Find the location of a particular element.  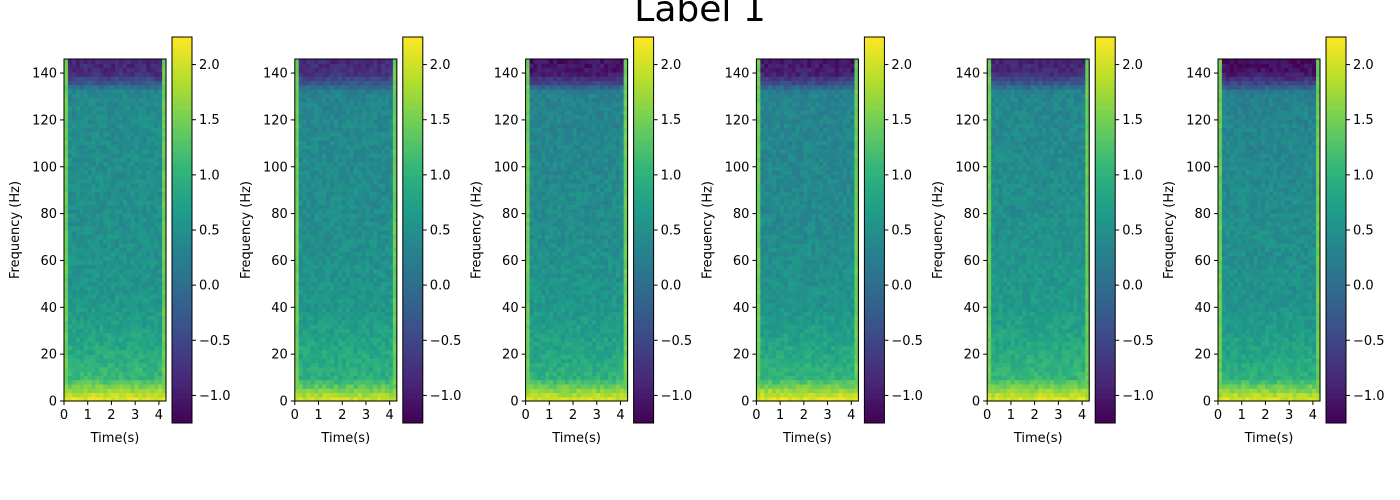

axes-frame is located at coordinates (346, 230).